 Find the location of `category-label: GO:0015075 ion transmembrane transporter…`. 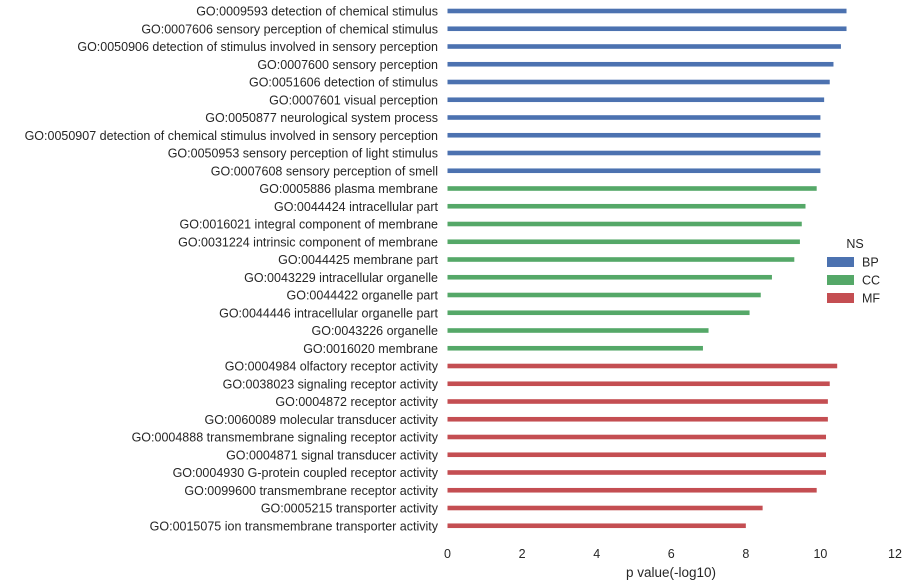

category-label: GO:0015075 ion transmembrane transporter… is located at coordinates (294, 526).